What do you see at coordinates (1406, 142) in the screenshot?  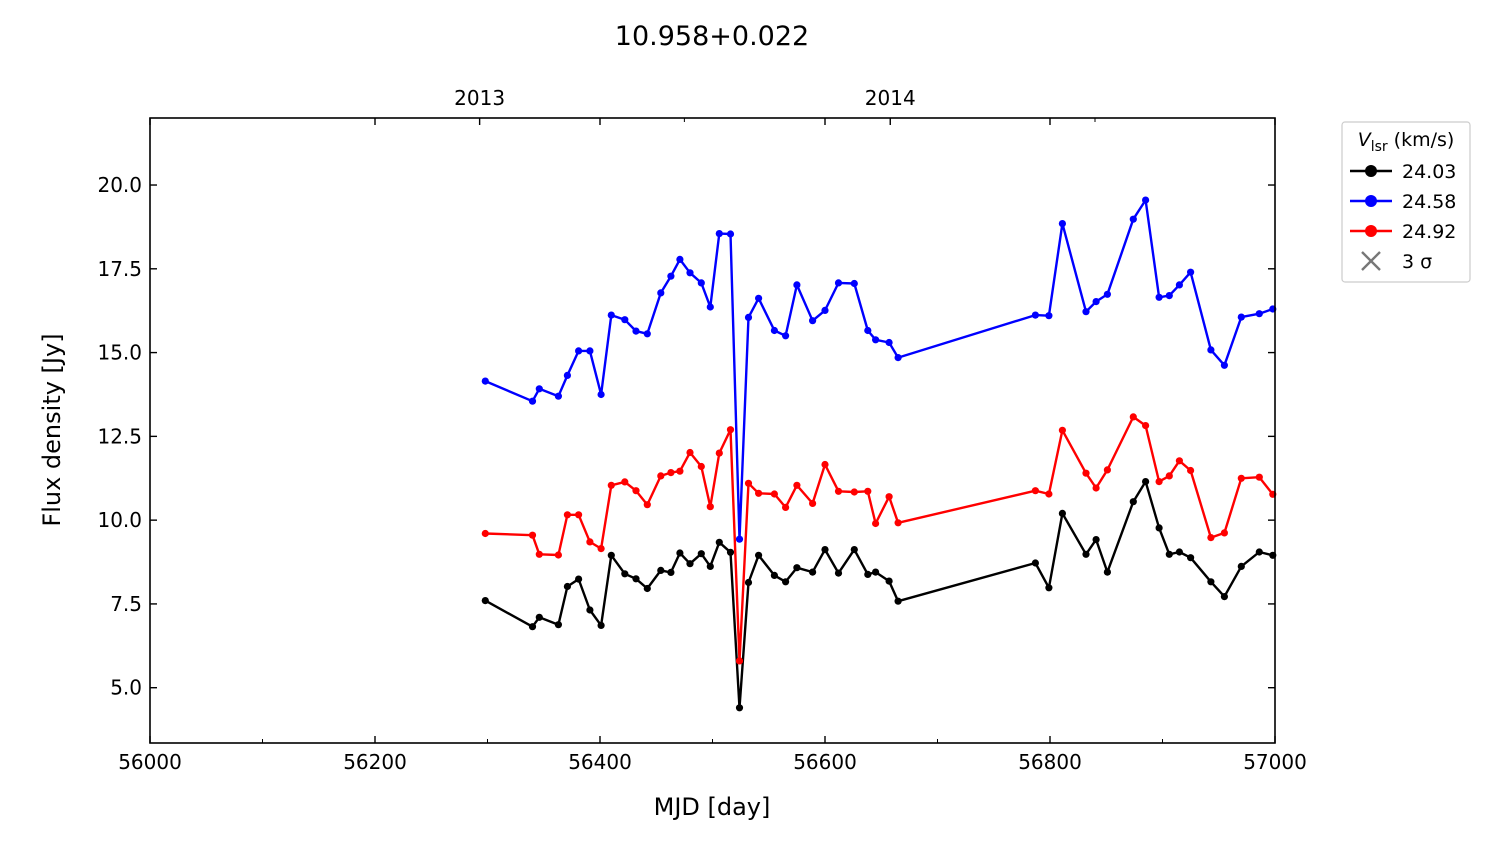 I see `legend-title: Vlsr (km/s)` at bounding box center [1406, 142].